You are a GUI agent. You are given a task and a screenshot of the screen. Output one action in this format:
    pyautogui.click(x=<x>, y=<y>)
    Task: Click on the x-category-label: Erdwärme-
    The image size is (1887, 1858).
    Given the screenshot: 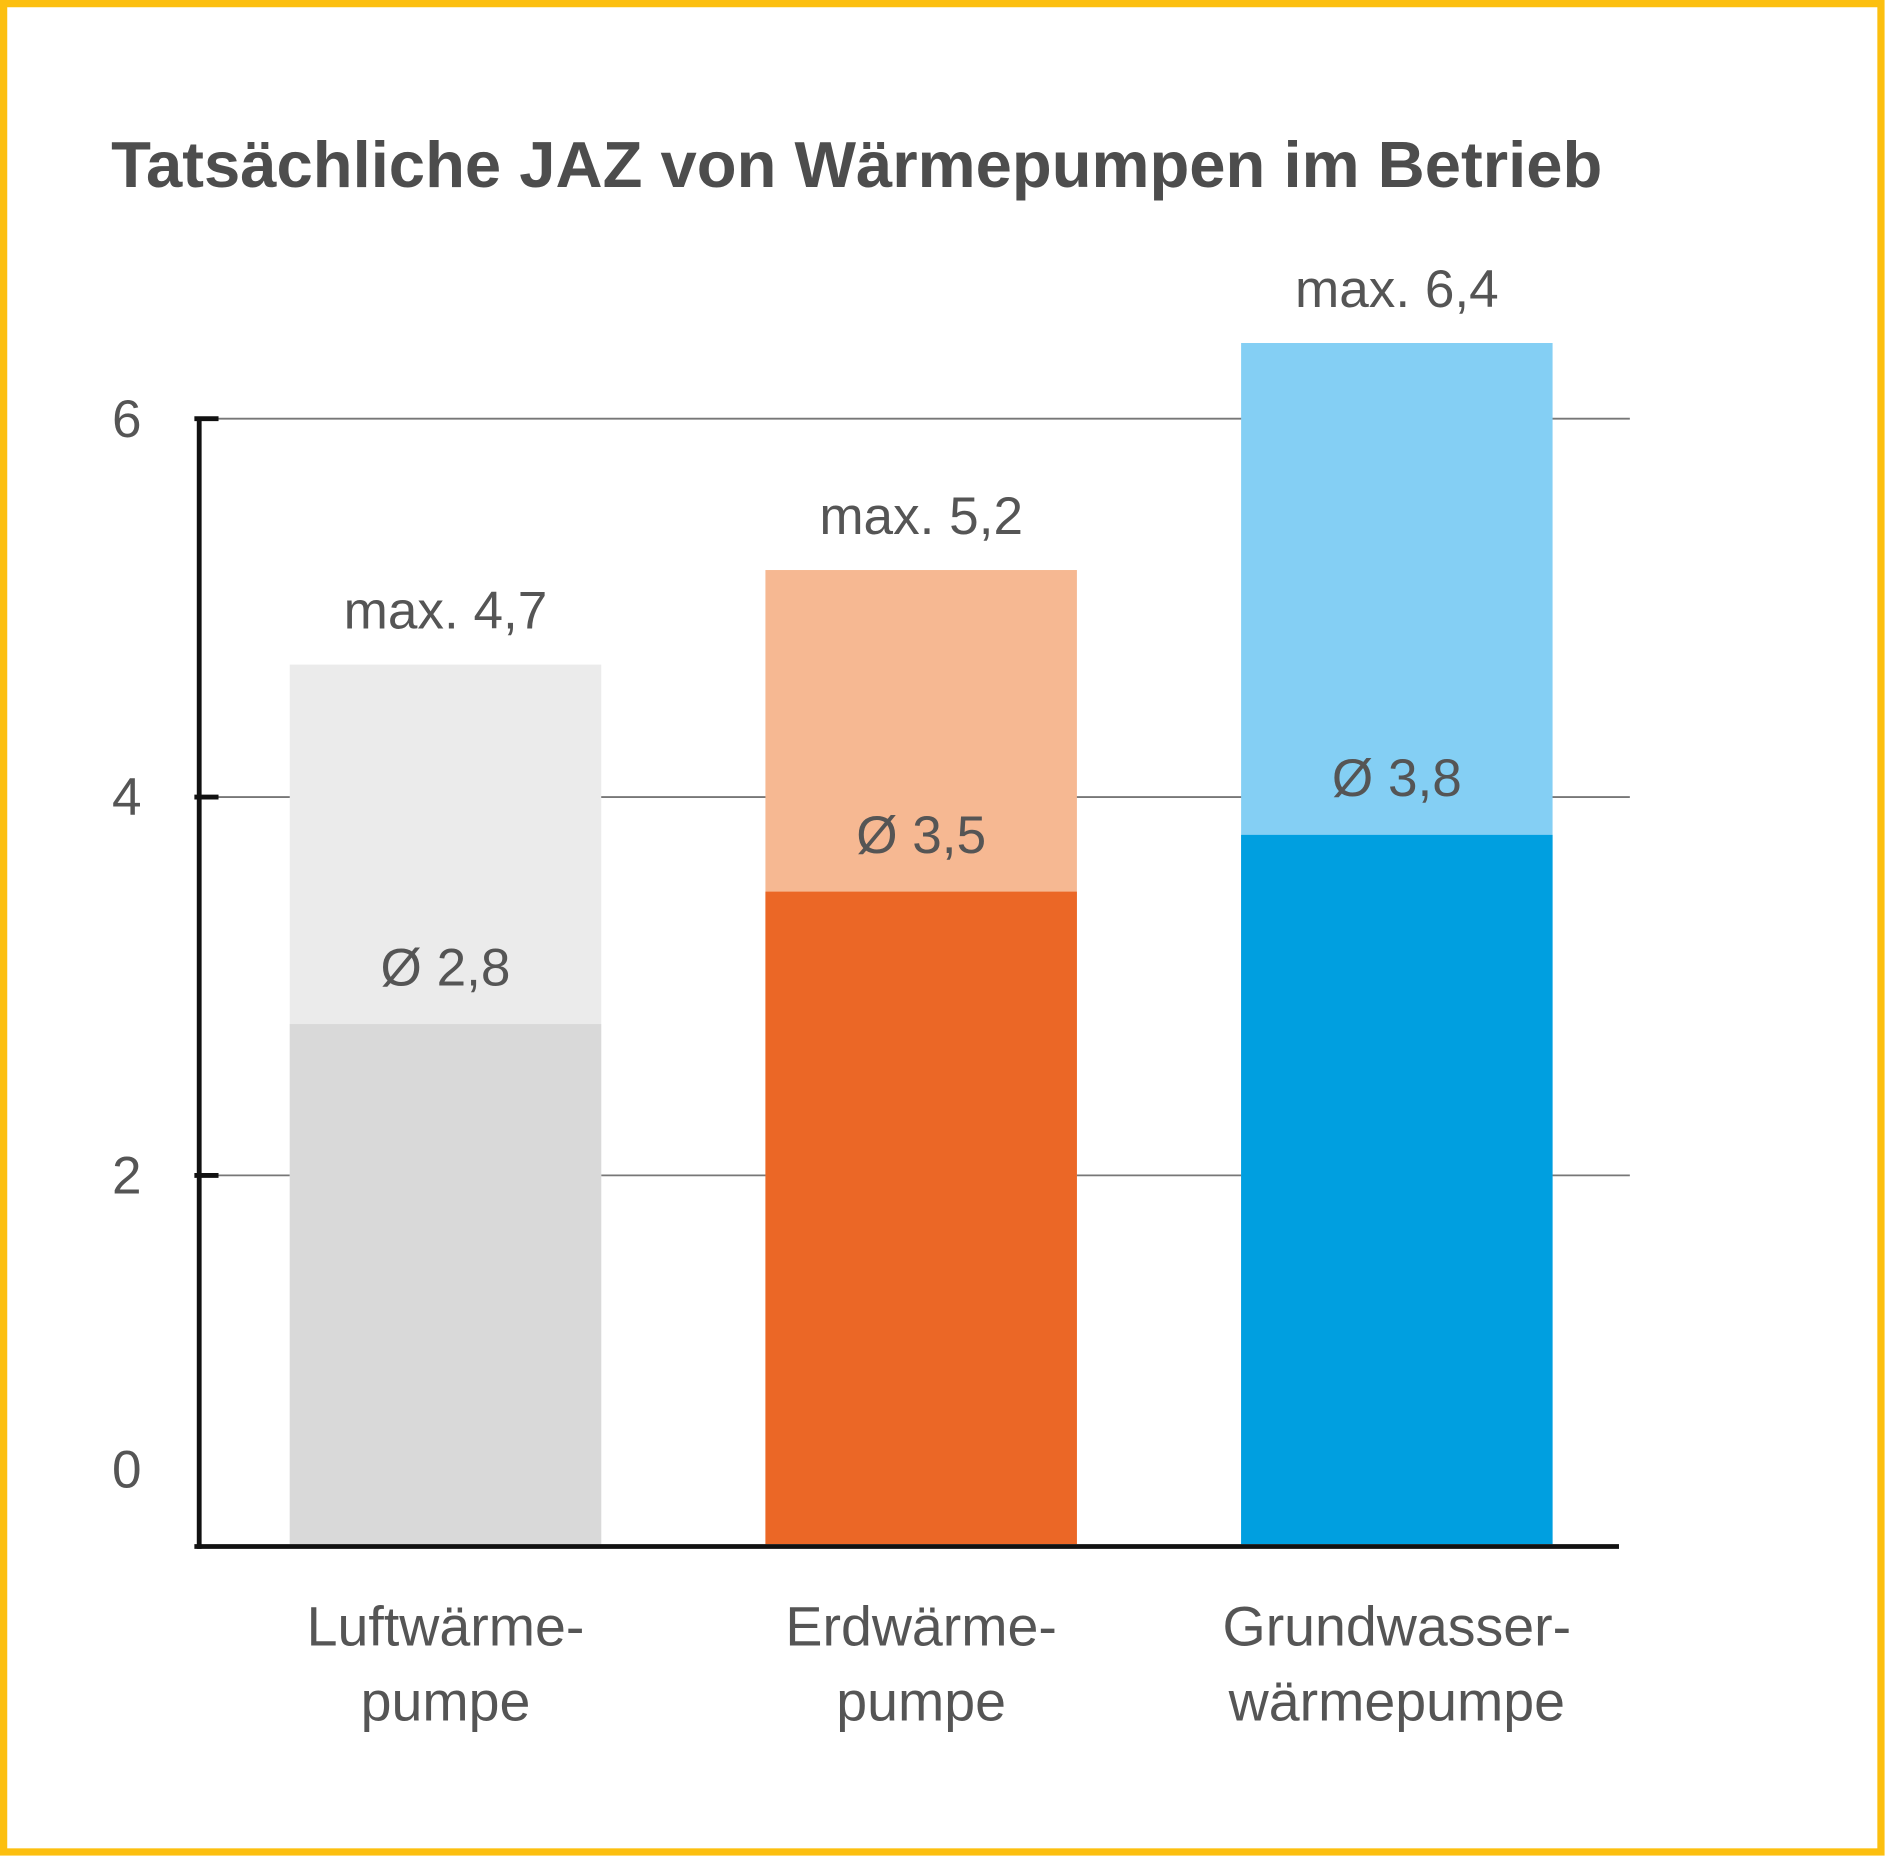 What is the action you would take?
    pyautogui.click(x=920, y=1627)
    